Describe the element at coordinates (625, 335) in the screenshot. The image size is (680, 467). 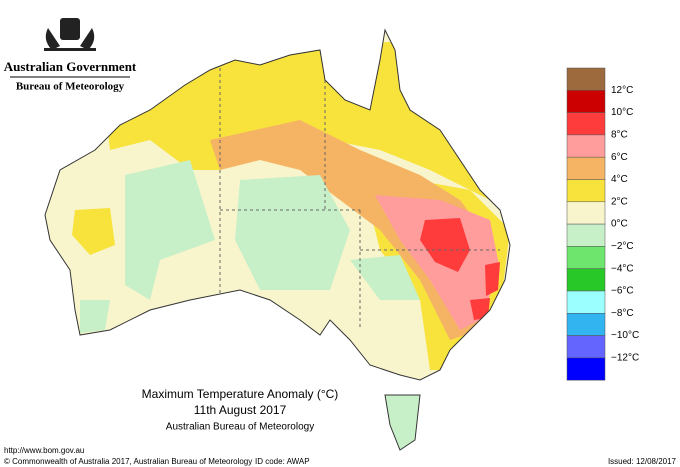
I see `legend-label: −10°C` at that location.